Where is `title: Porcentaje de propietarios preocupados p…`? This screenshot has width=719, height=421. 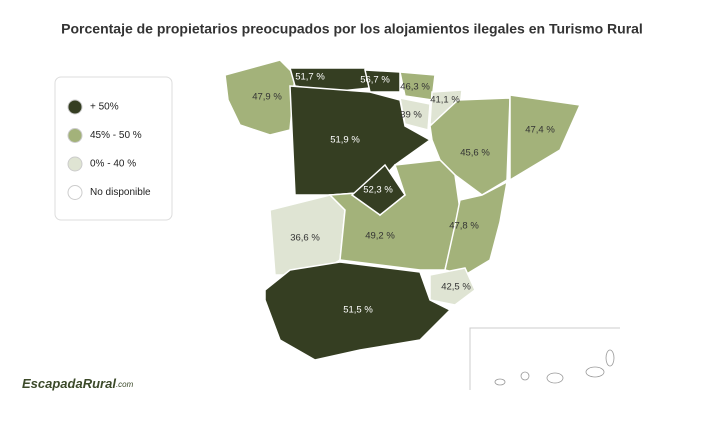
title: Porcentaje de propietarios preocupados p… is located at coordinates (352, 29).